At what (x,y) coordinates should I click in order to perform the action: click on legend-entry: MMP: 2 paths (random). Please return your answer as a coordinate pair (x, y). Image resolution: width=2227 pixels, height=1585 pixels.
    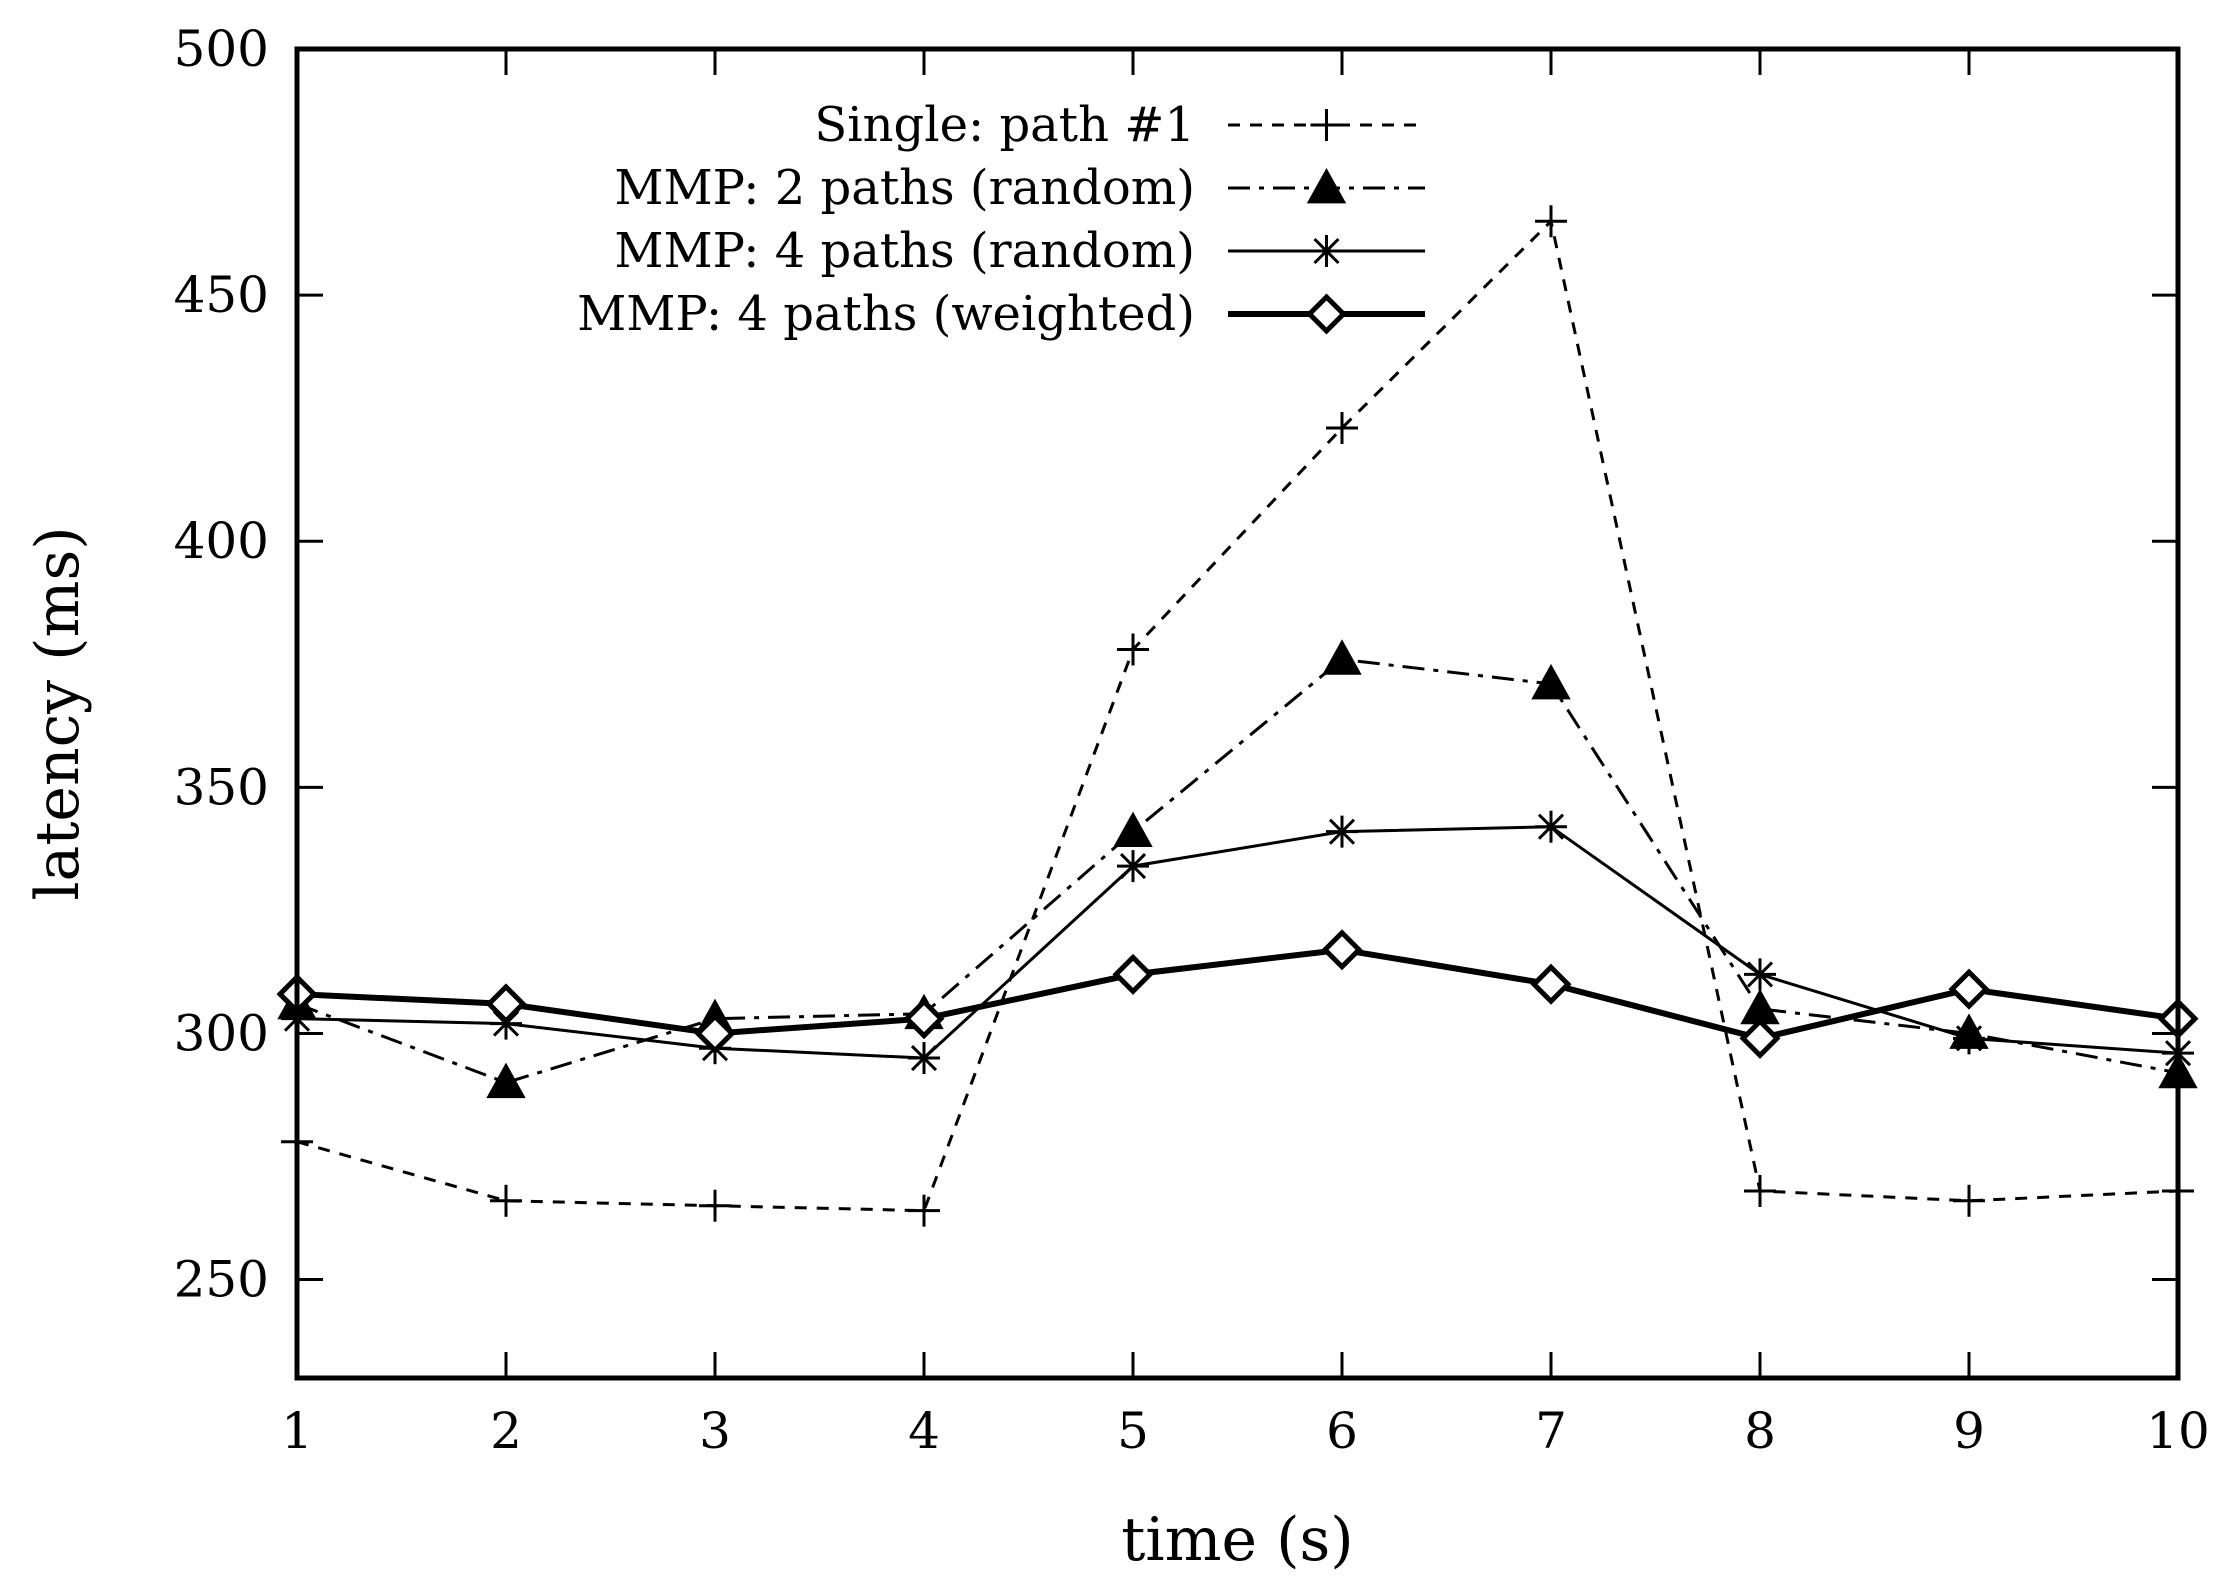
    Looking at the image, I should click on (1019, 188).